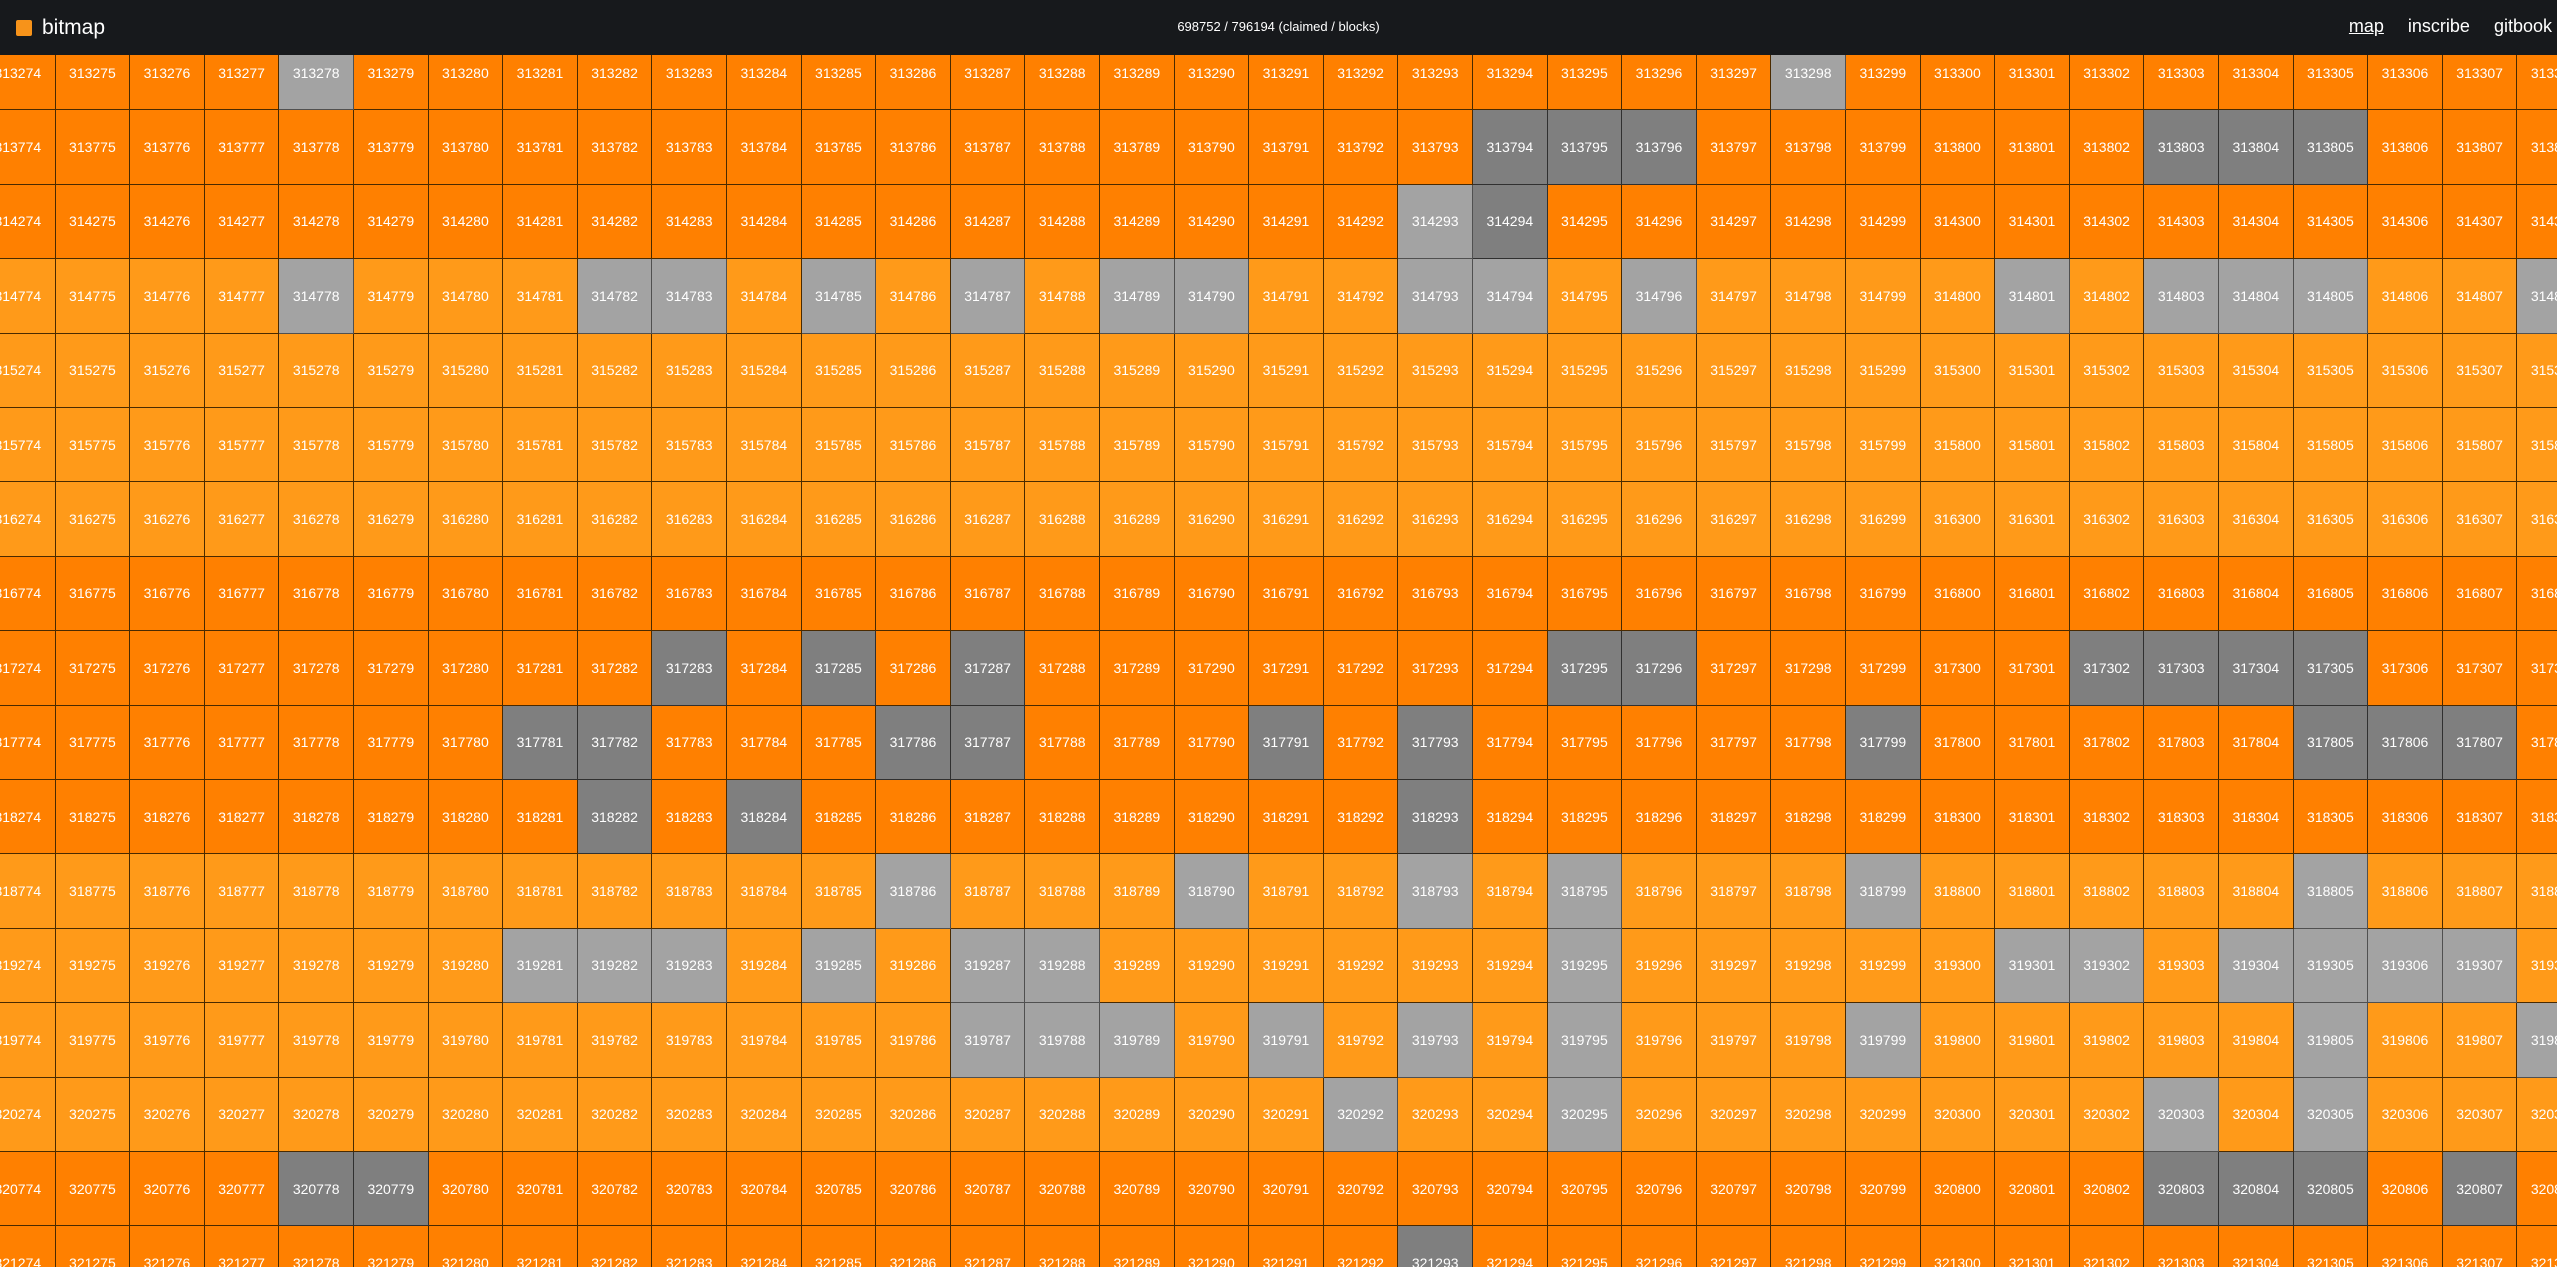 Image resolution: width=2557 pixels, height=1267 pixels. What do you see at coordinates (2405, 1040) in the screenshot?
I see `block-cell: 319806` at bounding box center [2405, 1040].